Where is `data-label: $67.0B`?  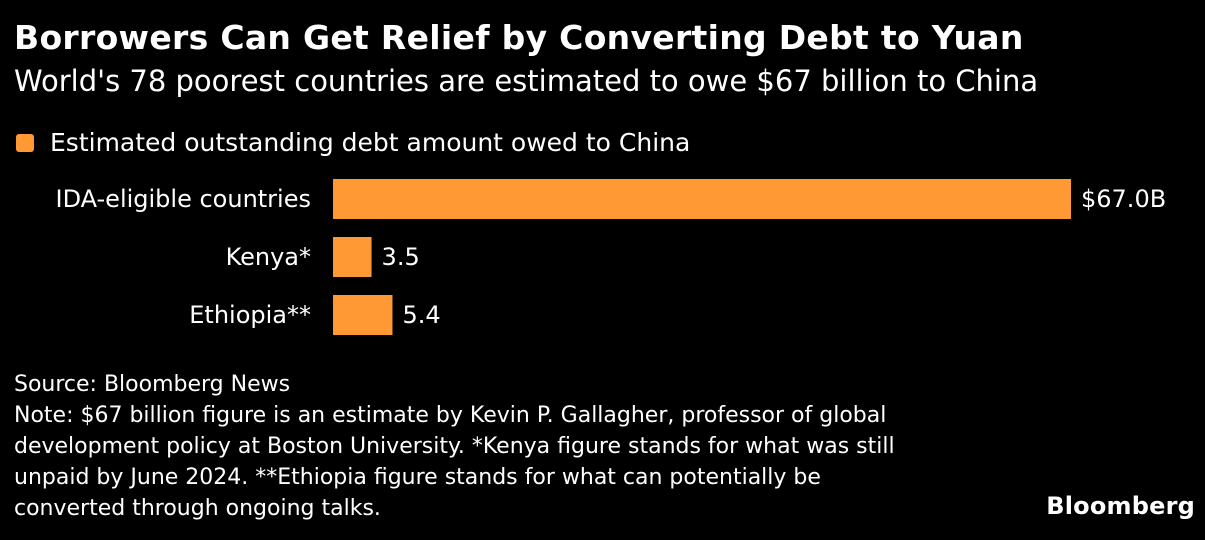 data-label: $67.0B is located at coordinates (1123, 199).